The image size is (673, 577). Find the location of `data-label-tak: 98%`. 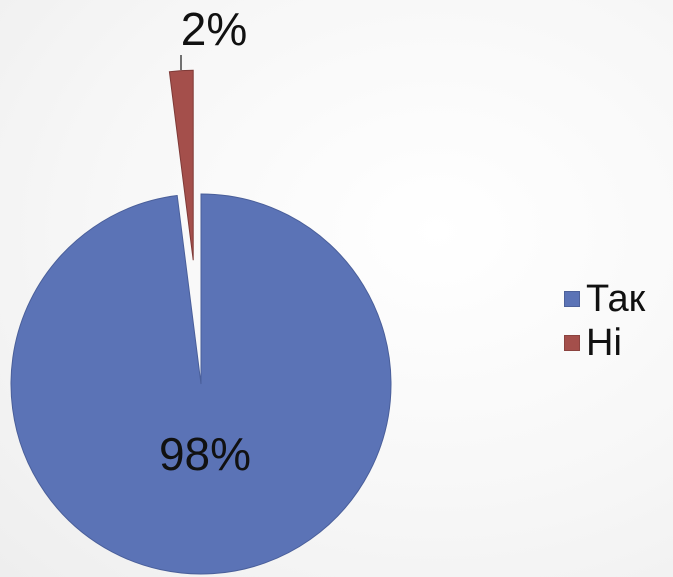

data-label-tak: 98% is located at coordinates (205, 454).